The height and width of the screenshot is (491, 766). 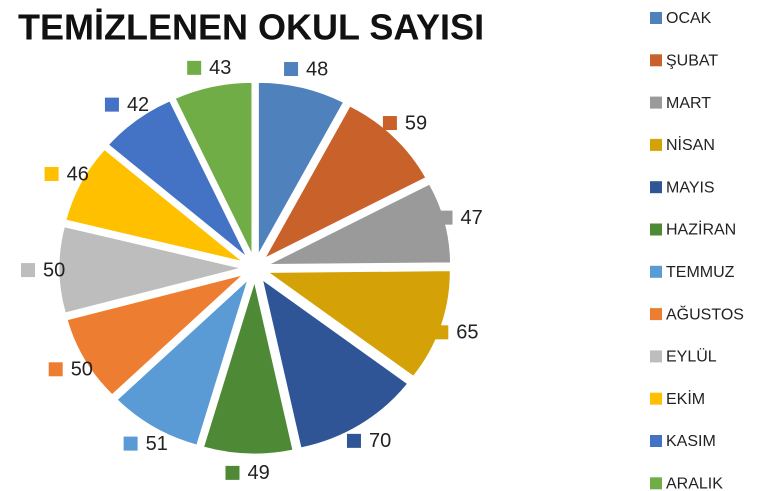 What do you see at coordinates (138, 105) in the screenshot?
I see `data-label: 42` at bounding box center [138, 105].